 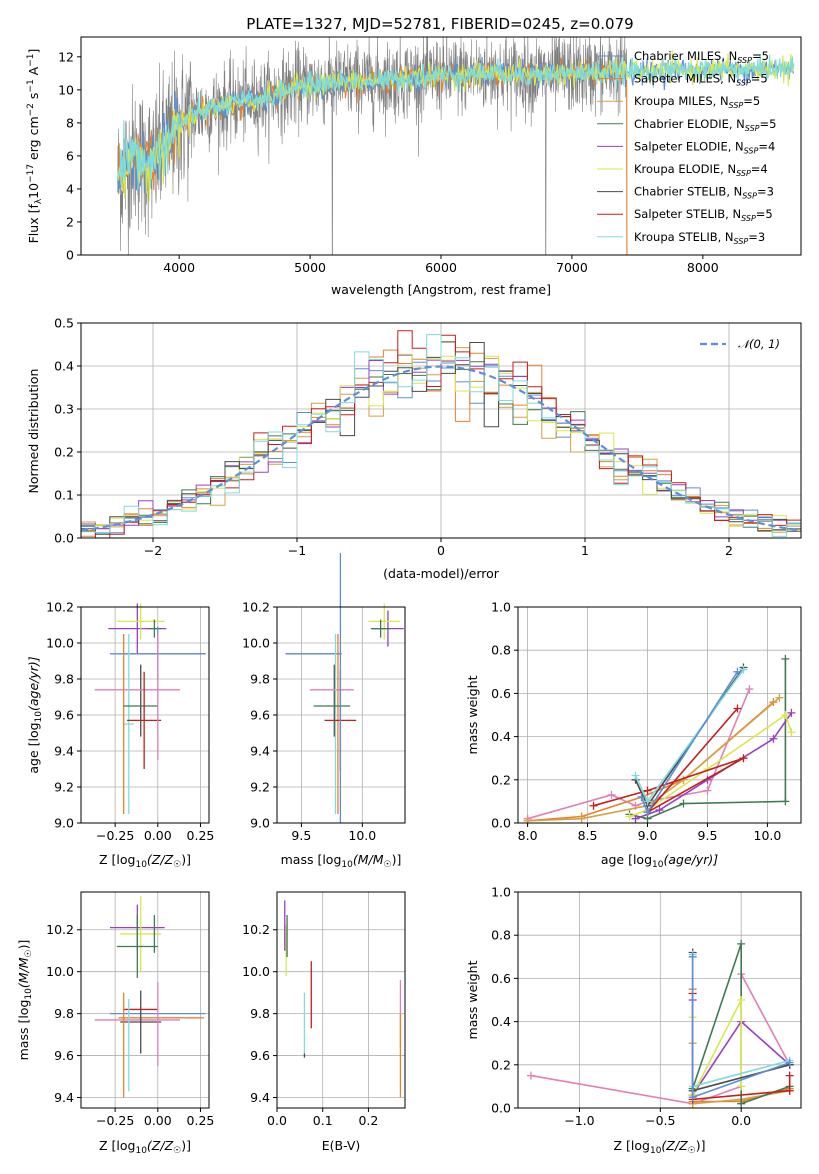 I want to click on x-tick-label: 0.1, so click(x=323, y=1120).